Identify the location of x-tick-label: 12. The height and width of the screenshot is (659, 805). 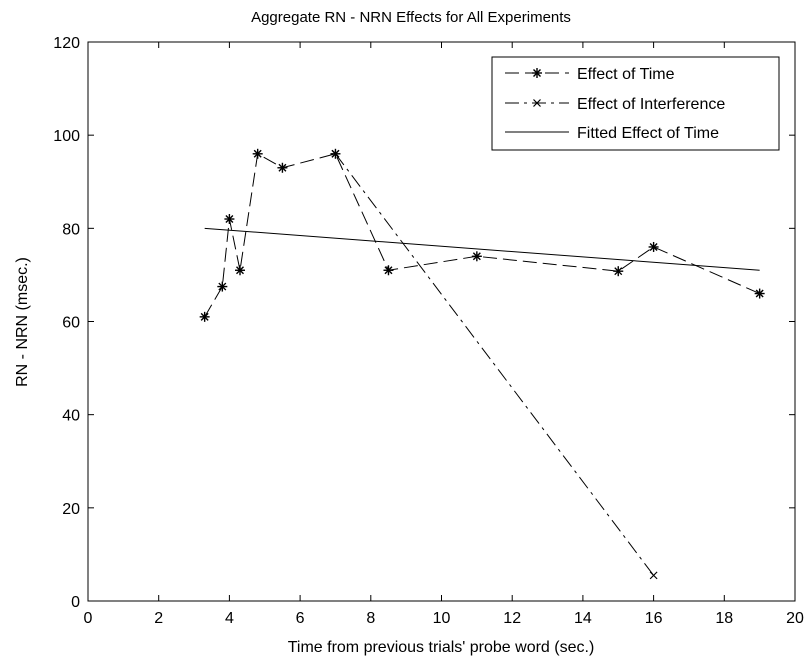
(512, 618).